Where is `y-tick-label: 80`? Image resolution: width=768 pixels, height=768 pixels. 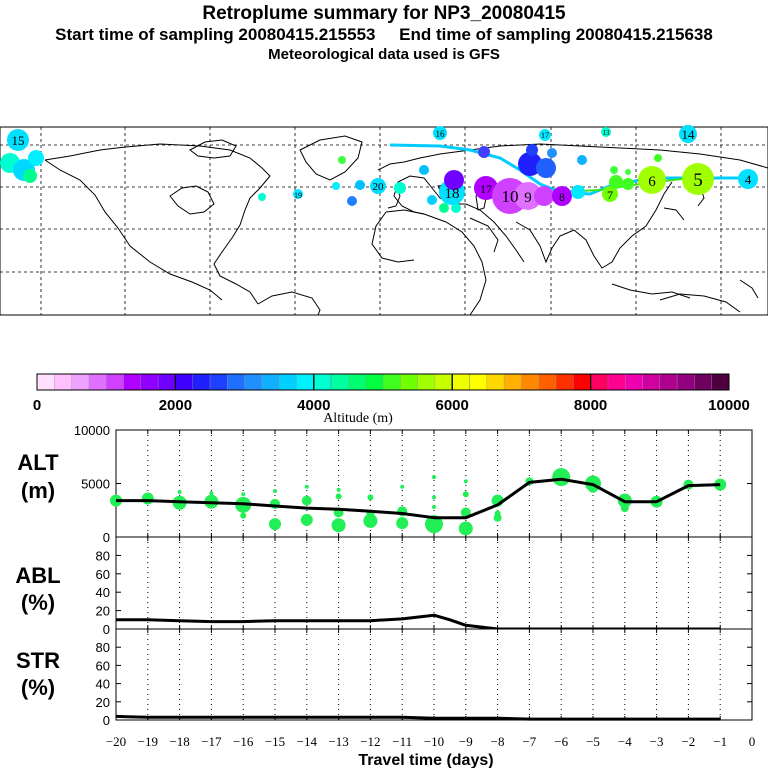
y-tick-label: 80 is located at coordinates (103, 647).